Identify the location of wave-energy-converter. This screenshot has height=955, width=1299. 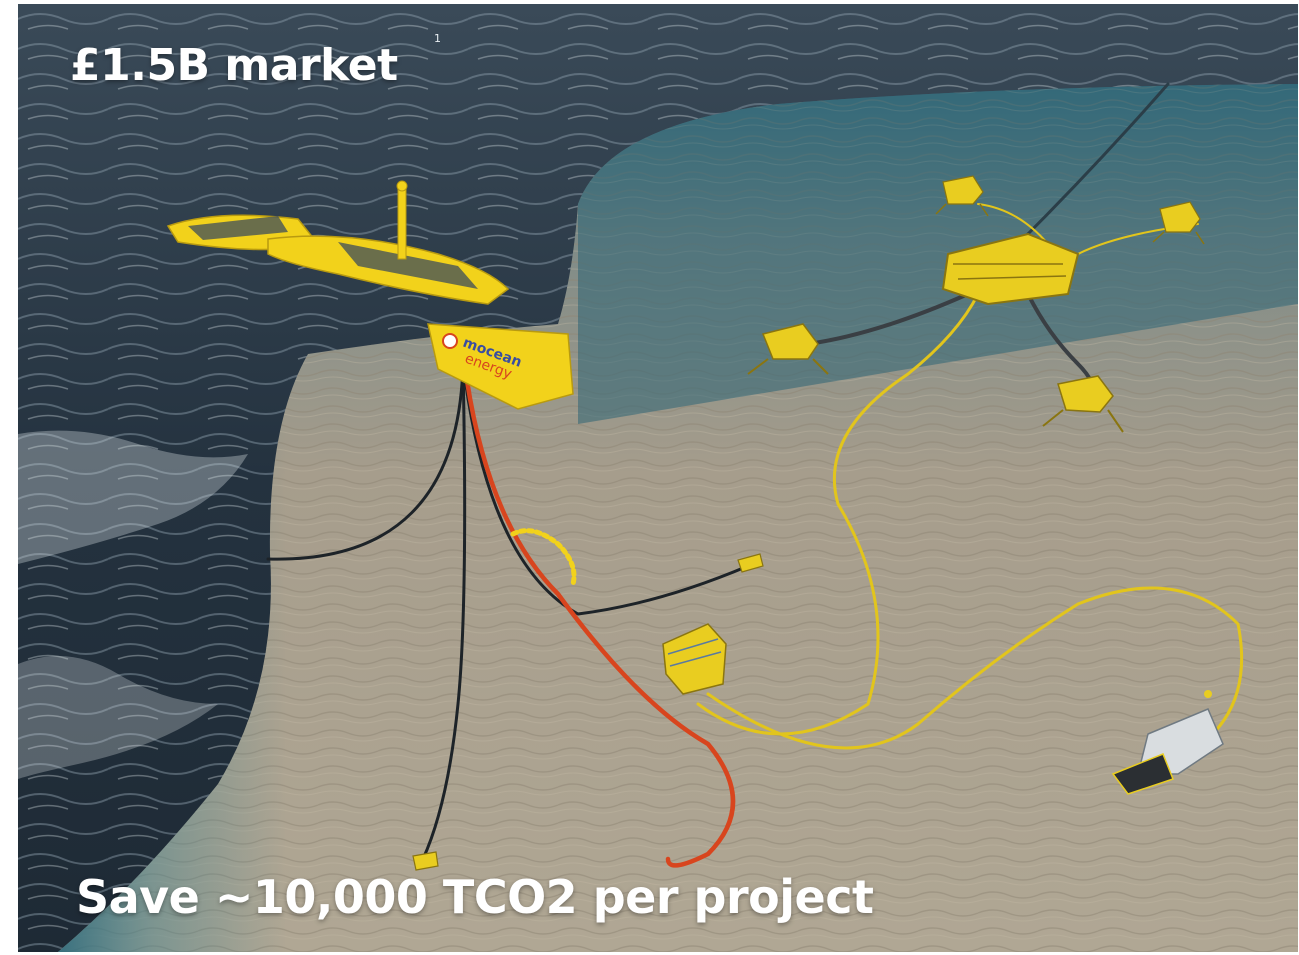
(338, 242).